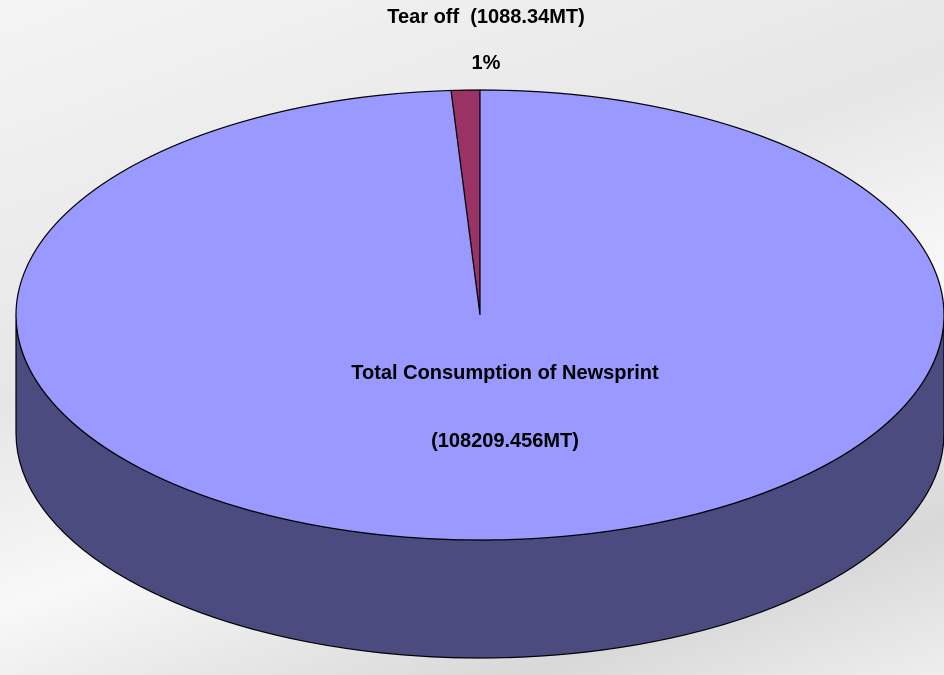  I want to click on category-label: Tear off, so click(423, 17).